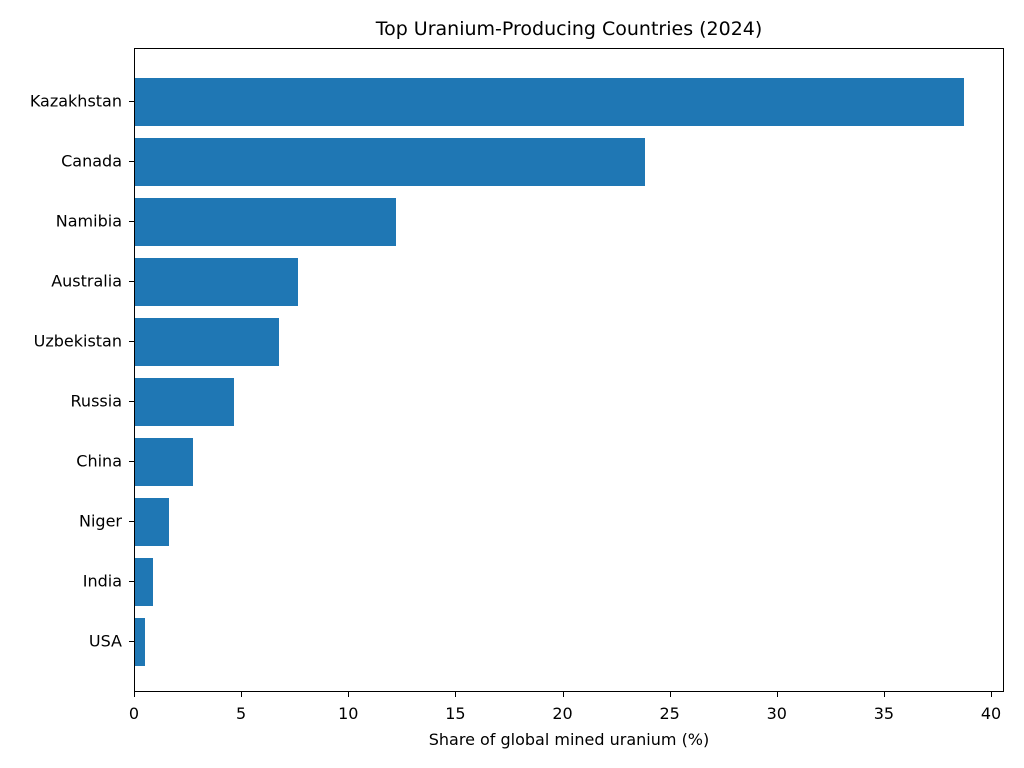 This screenshot has height=768, width=1024. I want to click on x-tick-label: 40, so click(991, 713).